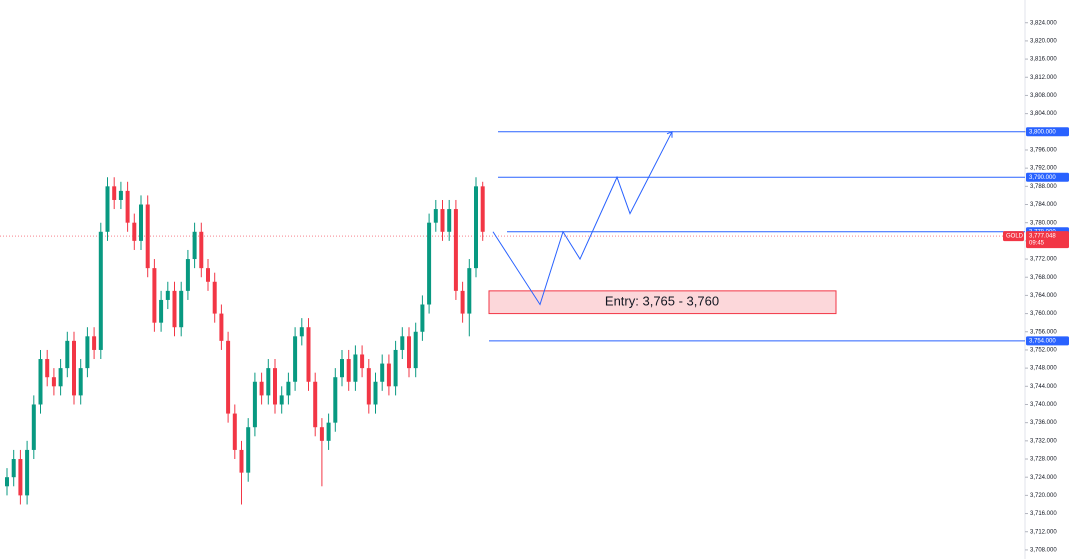  I want to click on y-tick-label: 3,772.000, so click(1043, 260).